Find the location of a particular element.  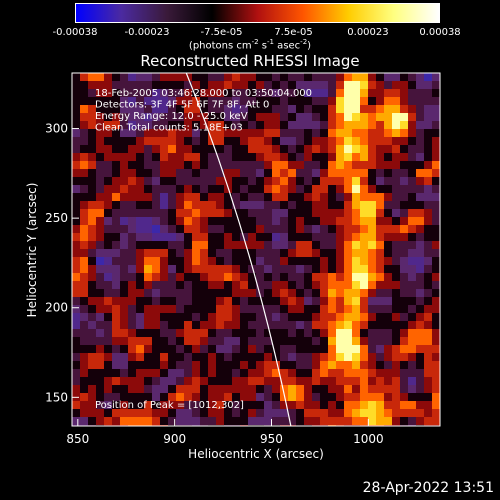

y-tick-label: 200 is located at coordinates (56, 308).